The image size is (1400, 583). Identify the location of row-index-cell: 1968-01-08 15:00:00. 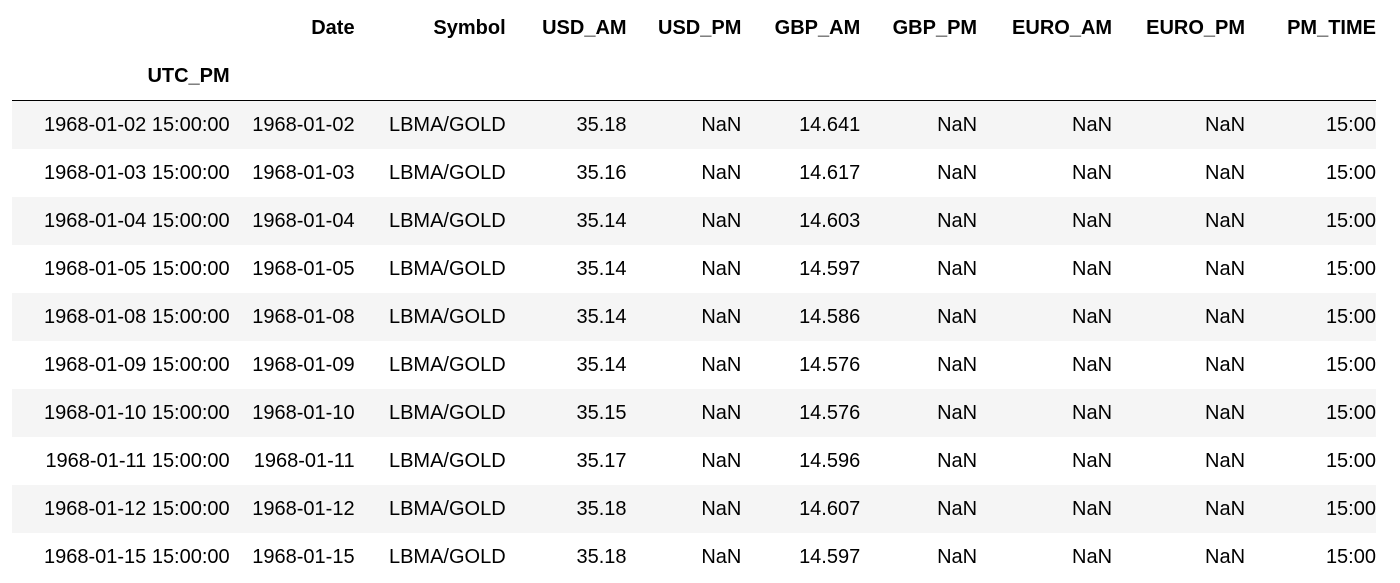
(136, 316).